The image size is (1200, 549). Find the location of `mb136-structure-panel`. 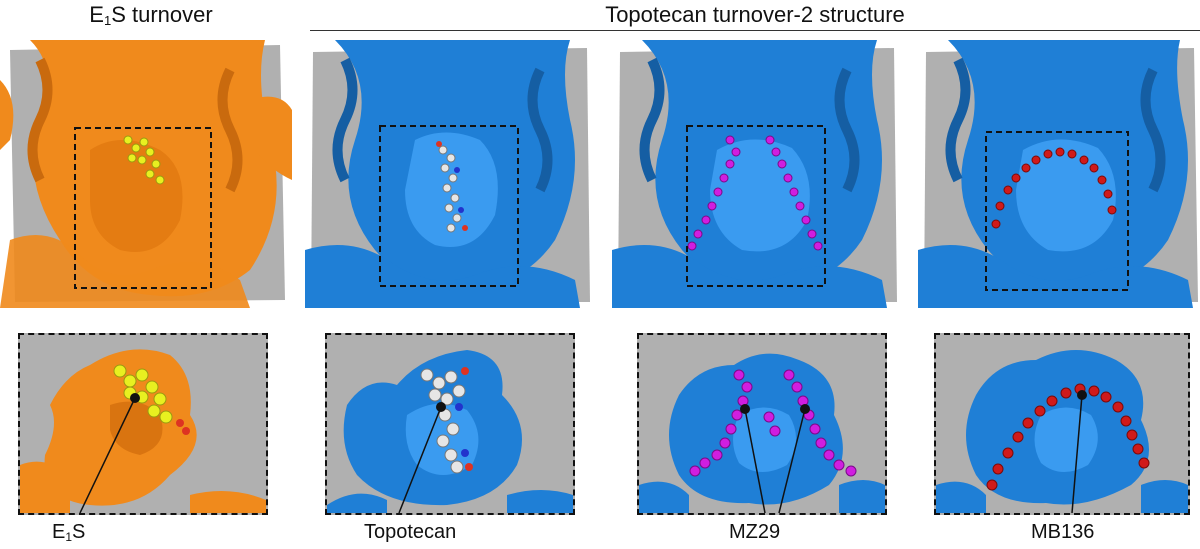

mb136-structure-panel is located at coordinates (1059, 174).